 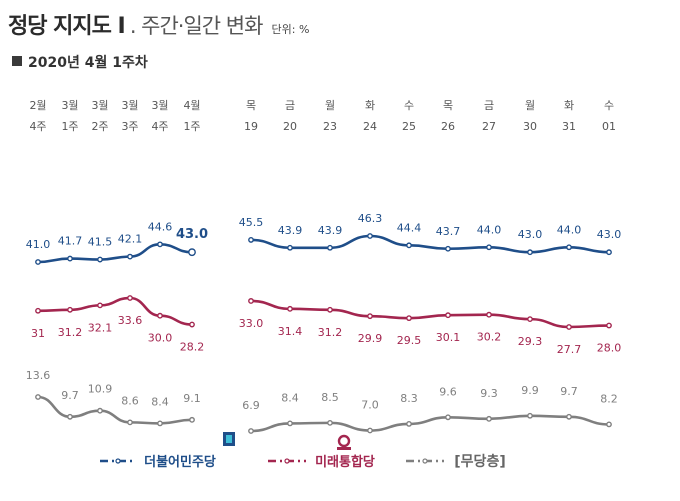 I want to click on square-bullet-icon, so click(x=17, y=61).